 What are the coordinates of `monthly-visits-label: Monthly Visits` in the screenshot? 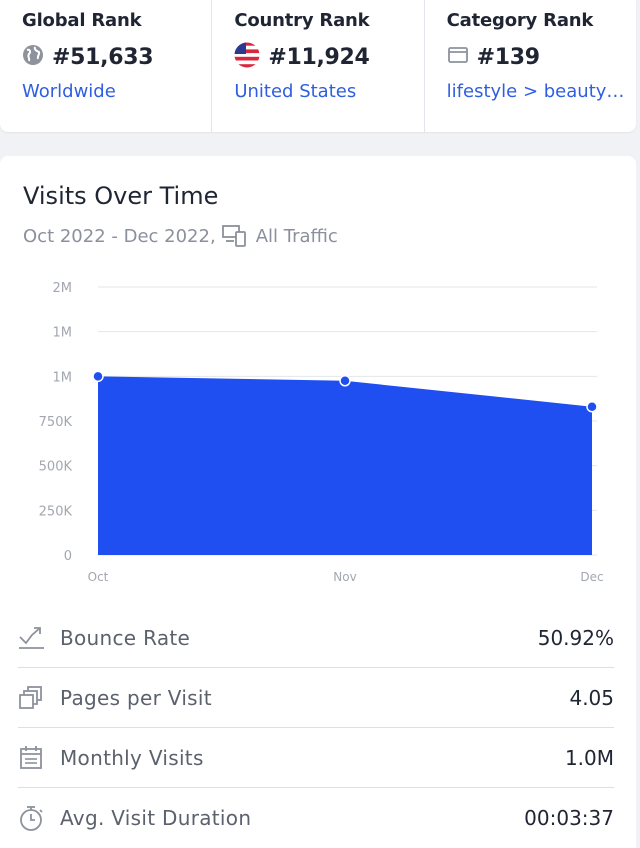 It's located at (132, 757).